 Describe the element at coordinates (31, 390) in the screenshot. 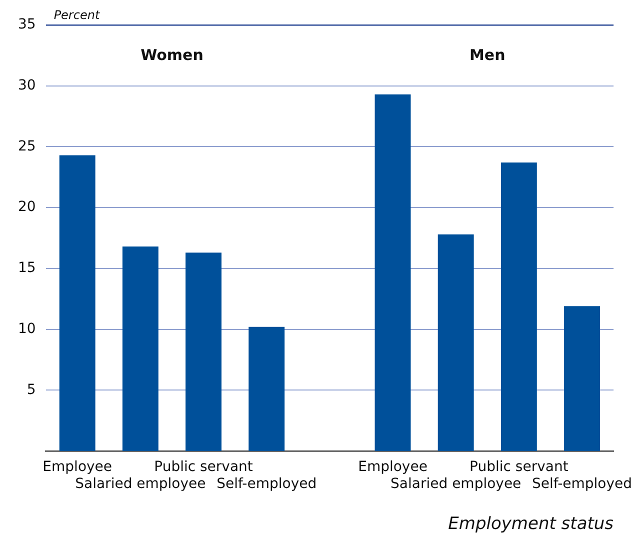

I see `y-tick-label: 5` at that location.